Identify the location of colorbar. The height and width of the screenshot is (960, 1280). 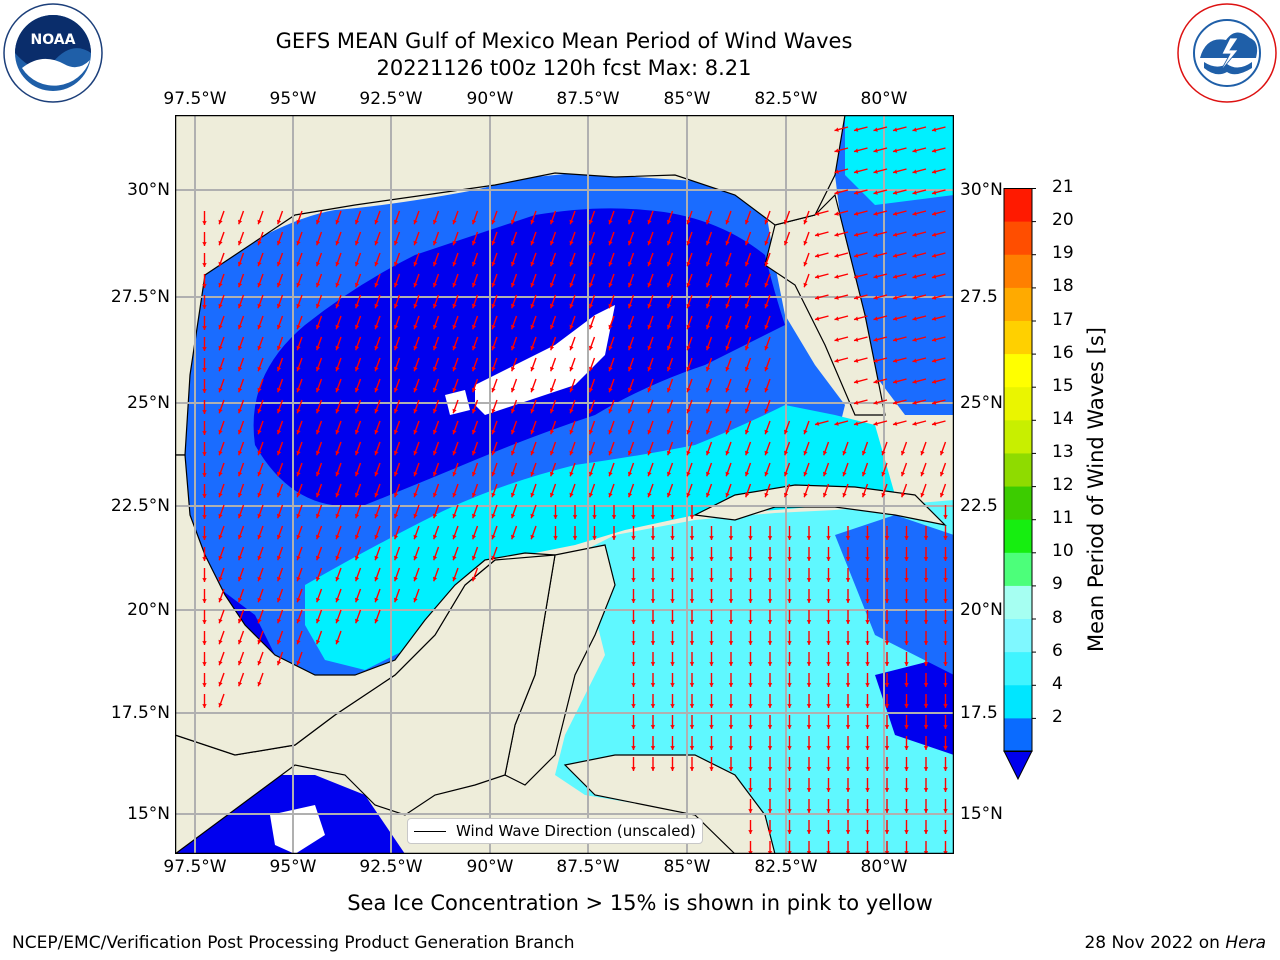
(1018, 485).